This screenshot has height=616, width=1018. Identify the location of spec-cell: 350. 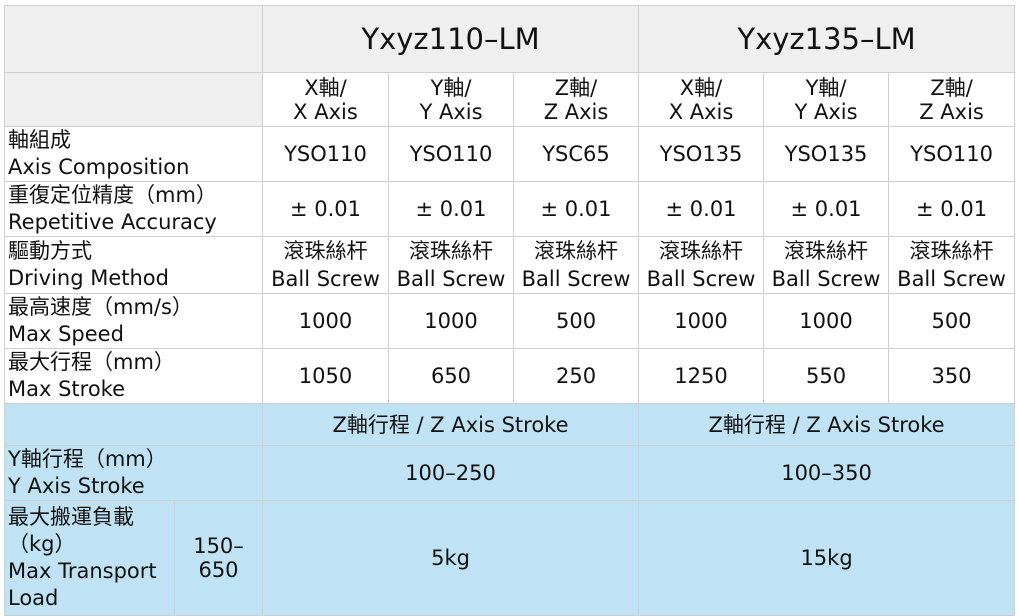
(952, 376).